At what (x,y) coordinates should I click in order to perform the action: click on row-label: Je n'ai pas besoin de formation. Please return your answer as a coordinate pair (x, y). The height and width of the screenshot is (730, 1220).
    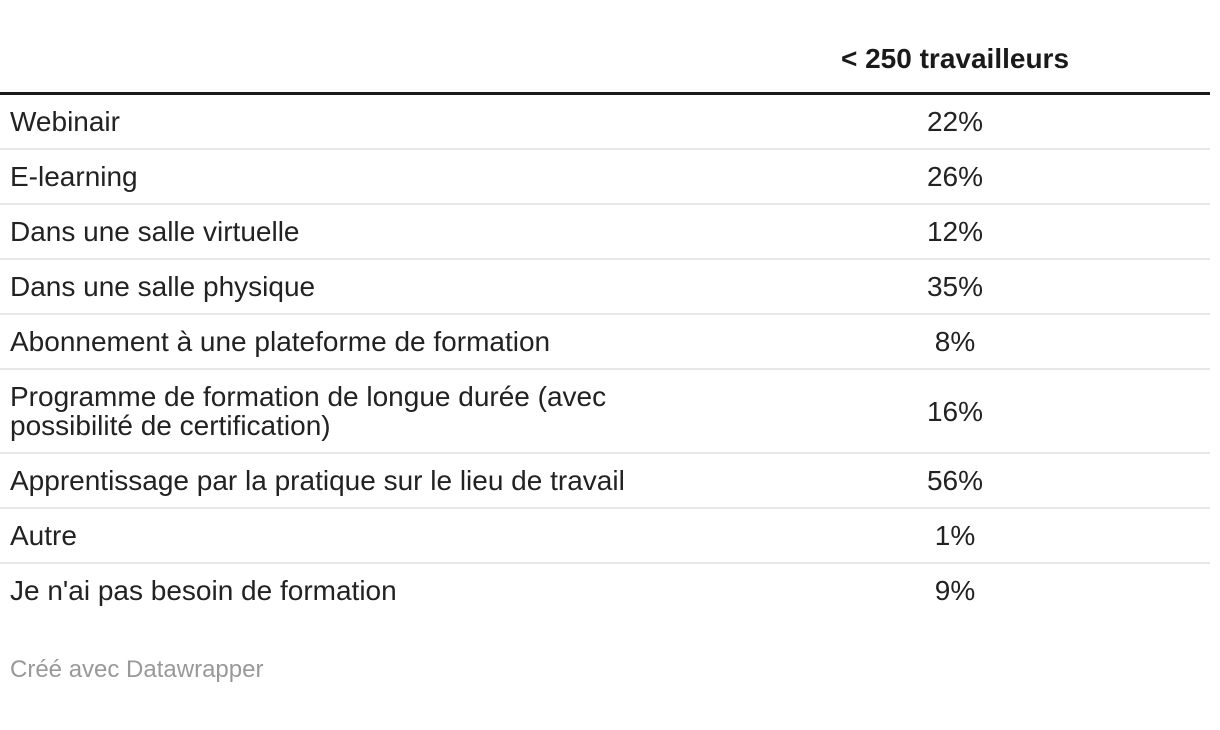
    Looking at the image, I should click on (203, 590).